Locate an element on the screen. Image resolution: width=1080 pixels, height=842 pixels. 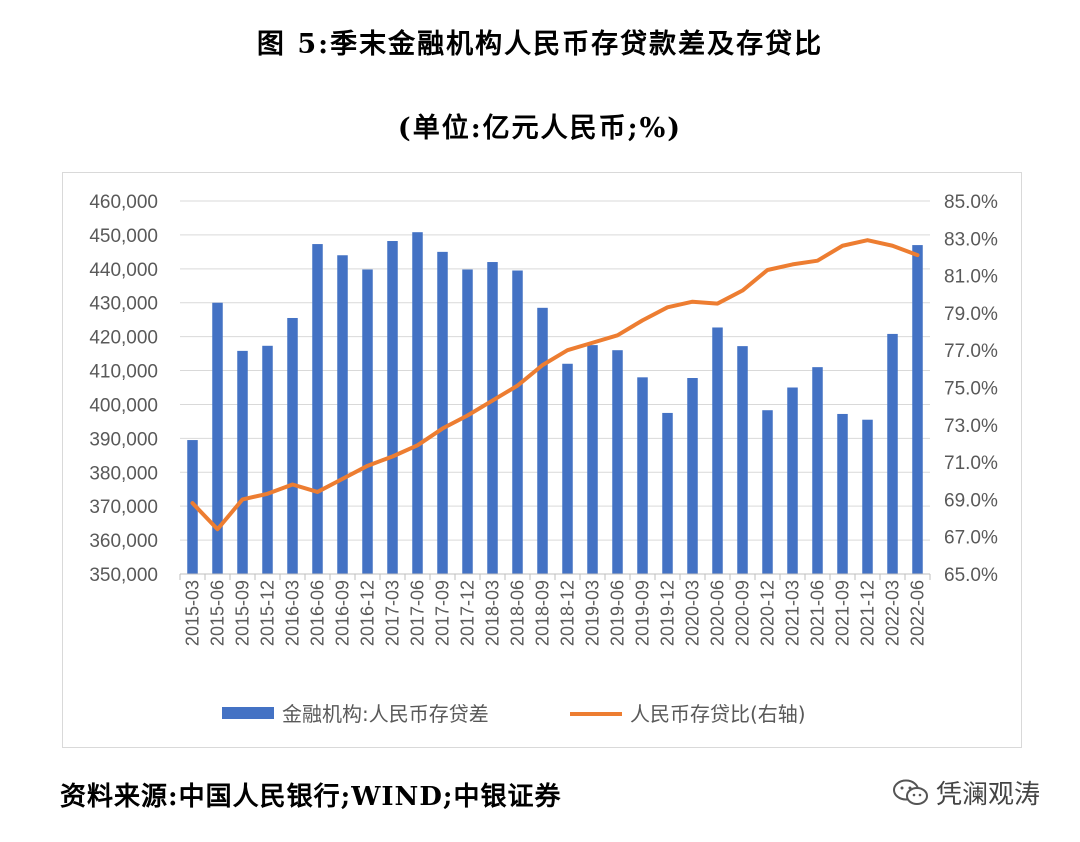
y-right-tick-label: 71.0% is located at coordinates (971, 463).